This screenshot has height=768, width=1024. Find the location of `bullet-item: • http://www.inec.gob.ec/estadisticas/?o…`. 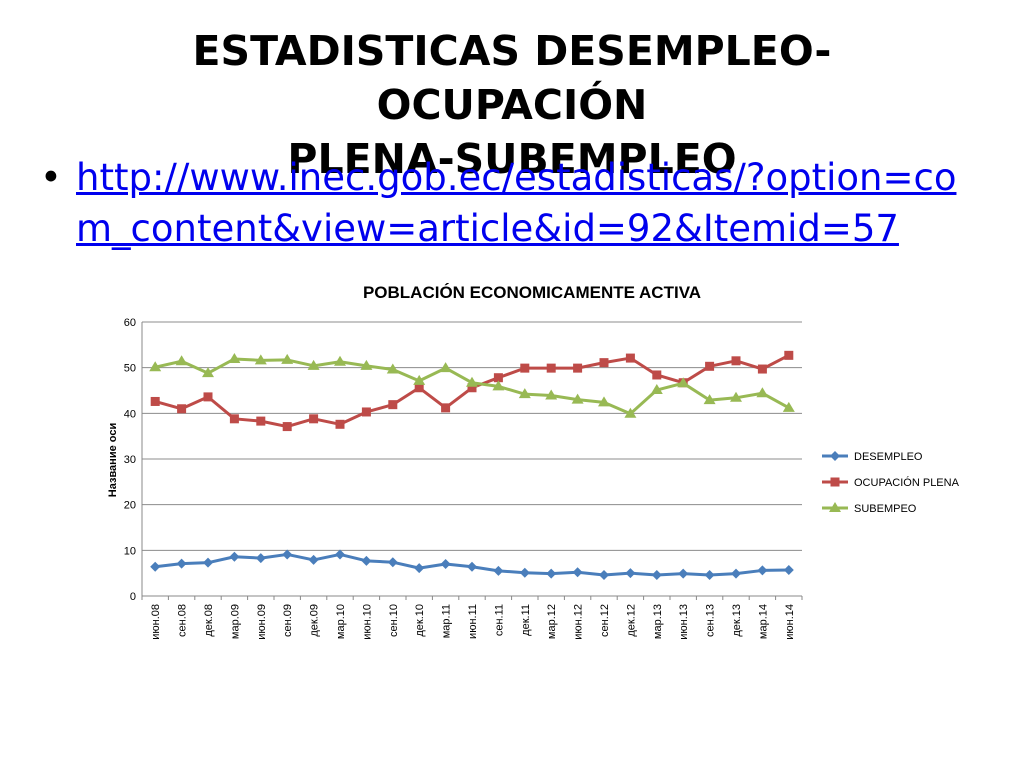

bullet-item: • http://www.inec.gob.ec/estadisticas/?o… is located at coordinates (515, 203).